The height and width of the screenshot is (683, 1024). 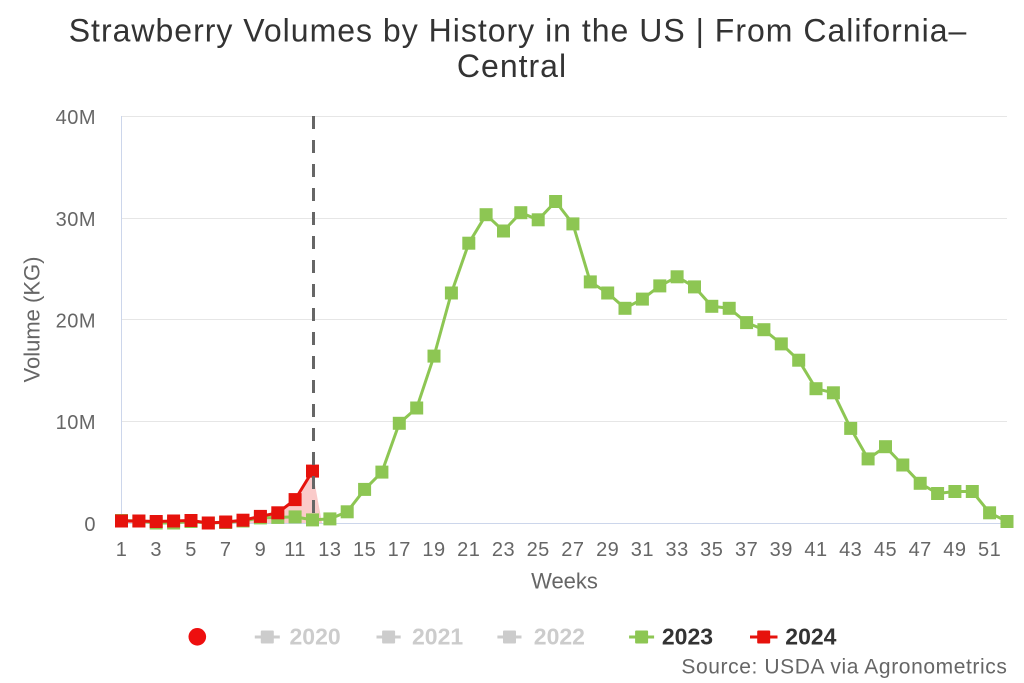 I want to click on svg-text: 2022, so click(x=559, y=637).